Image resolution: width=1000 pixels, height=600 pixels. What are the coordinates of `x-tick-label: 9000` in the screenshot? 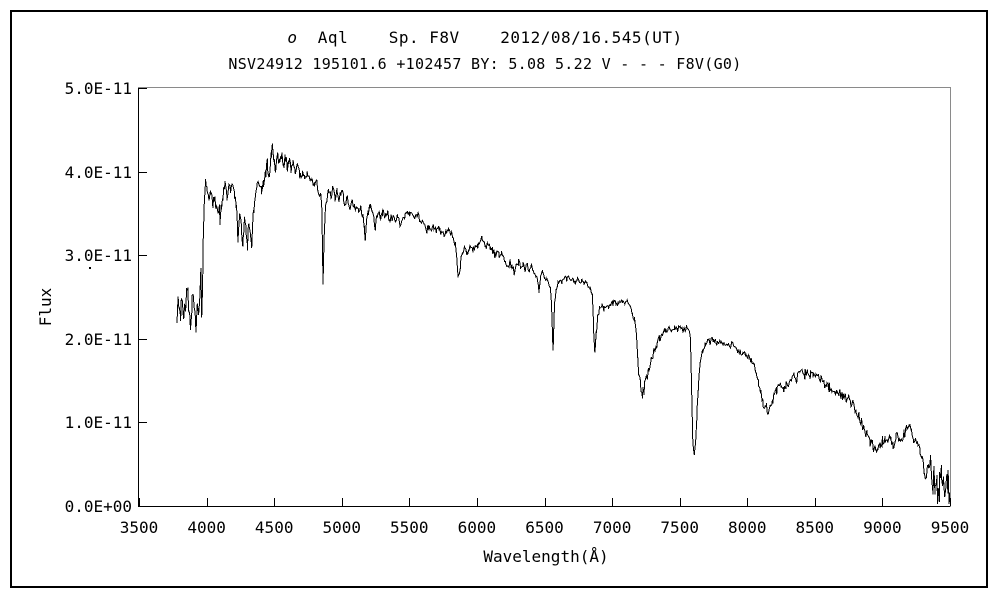 It's located at (882, 527).